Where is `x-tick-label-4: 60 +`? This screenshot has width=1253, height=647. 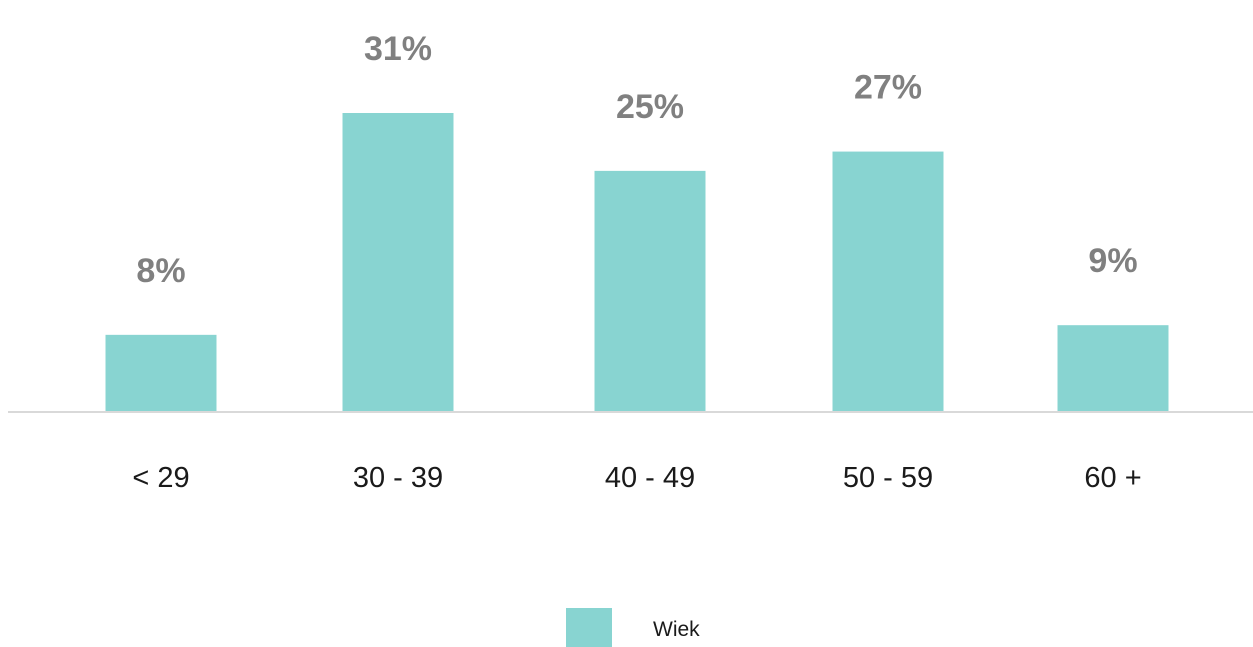 x-tick-label-4: 60 + is located at coordinates (1112, 478).